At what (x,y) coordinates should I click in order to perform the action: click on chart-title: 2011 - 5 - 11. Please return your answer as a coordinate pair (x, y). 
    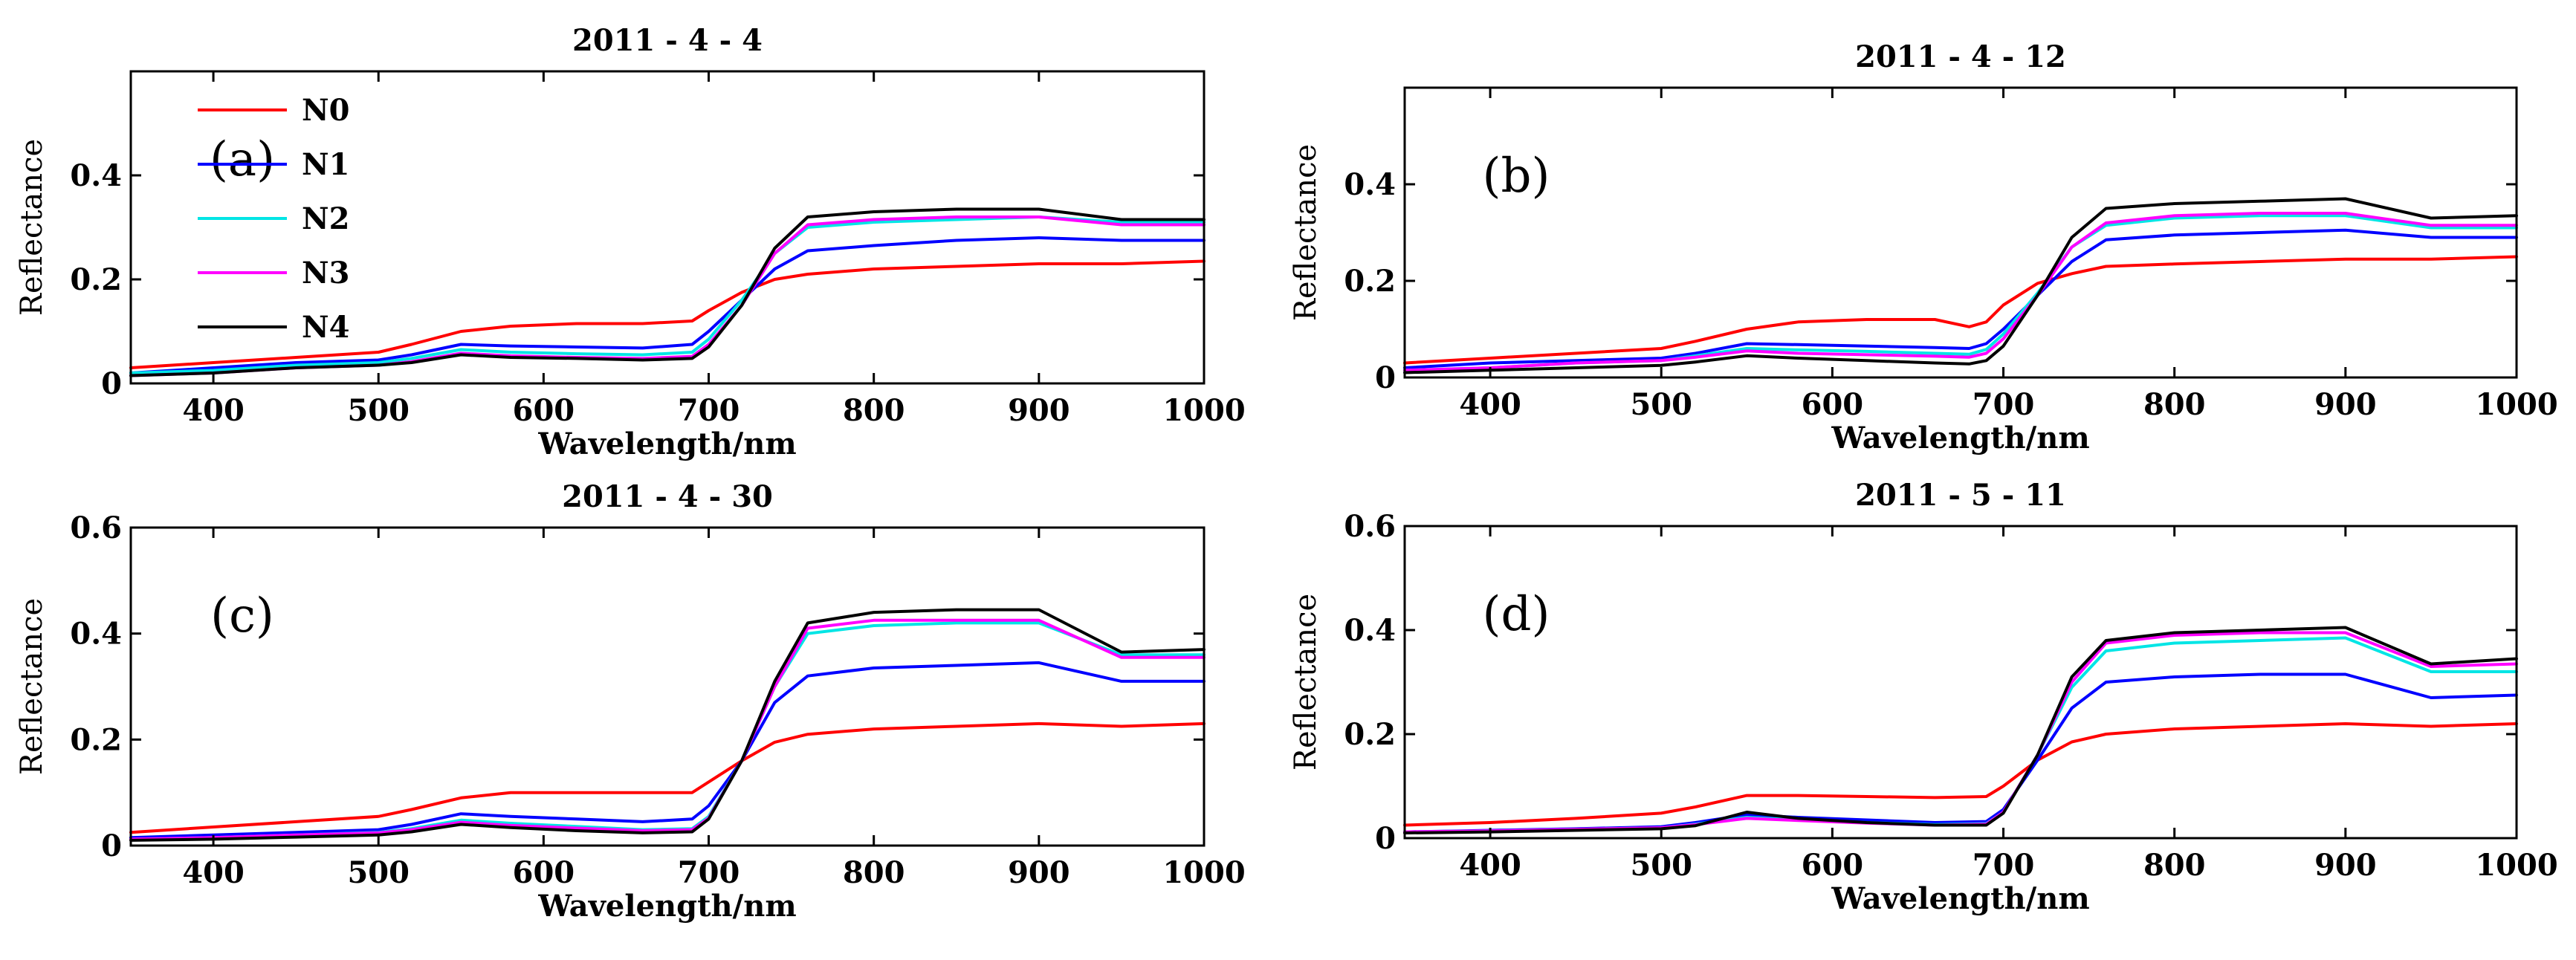
    Looking at the image, I should click on (1961, 496).